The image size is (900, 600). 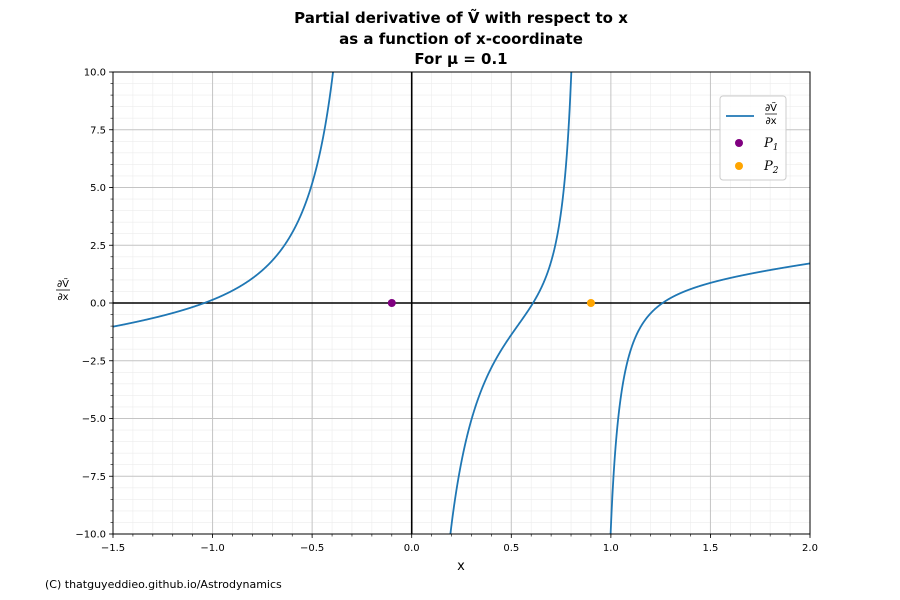 I want to click on chart-title-line-2: as a function of x-coordinate, so click(x=461, y=39).